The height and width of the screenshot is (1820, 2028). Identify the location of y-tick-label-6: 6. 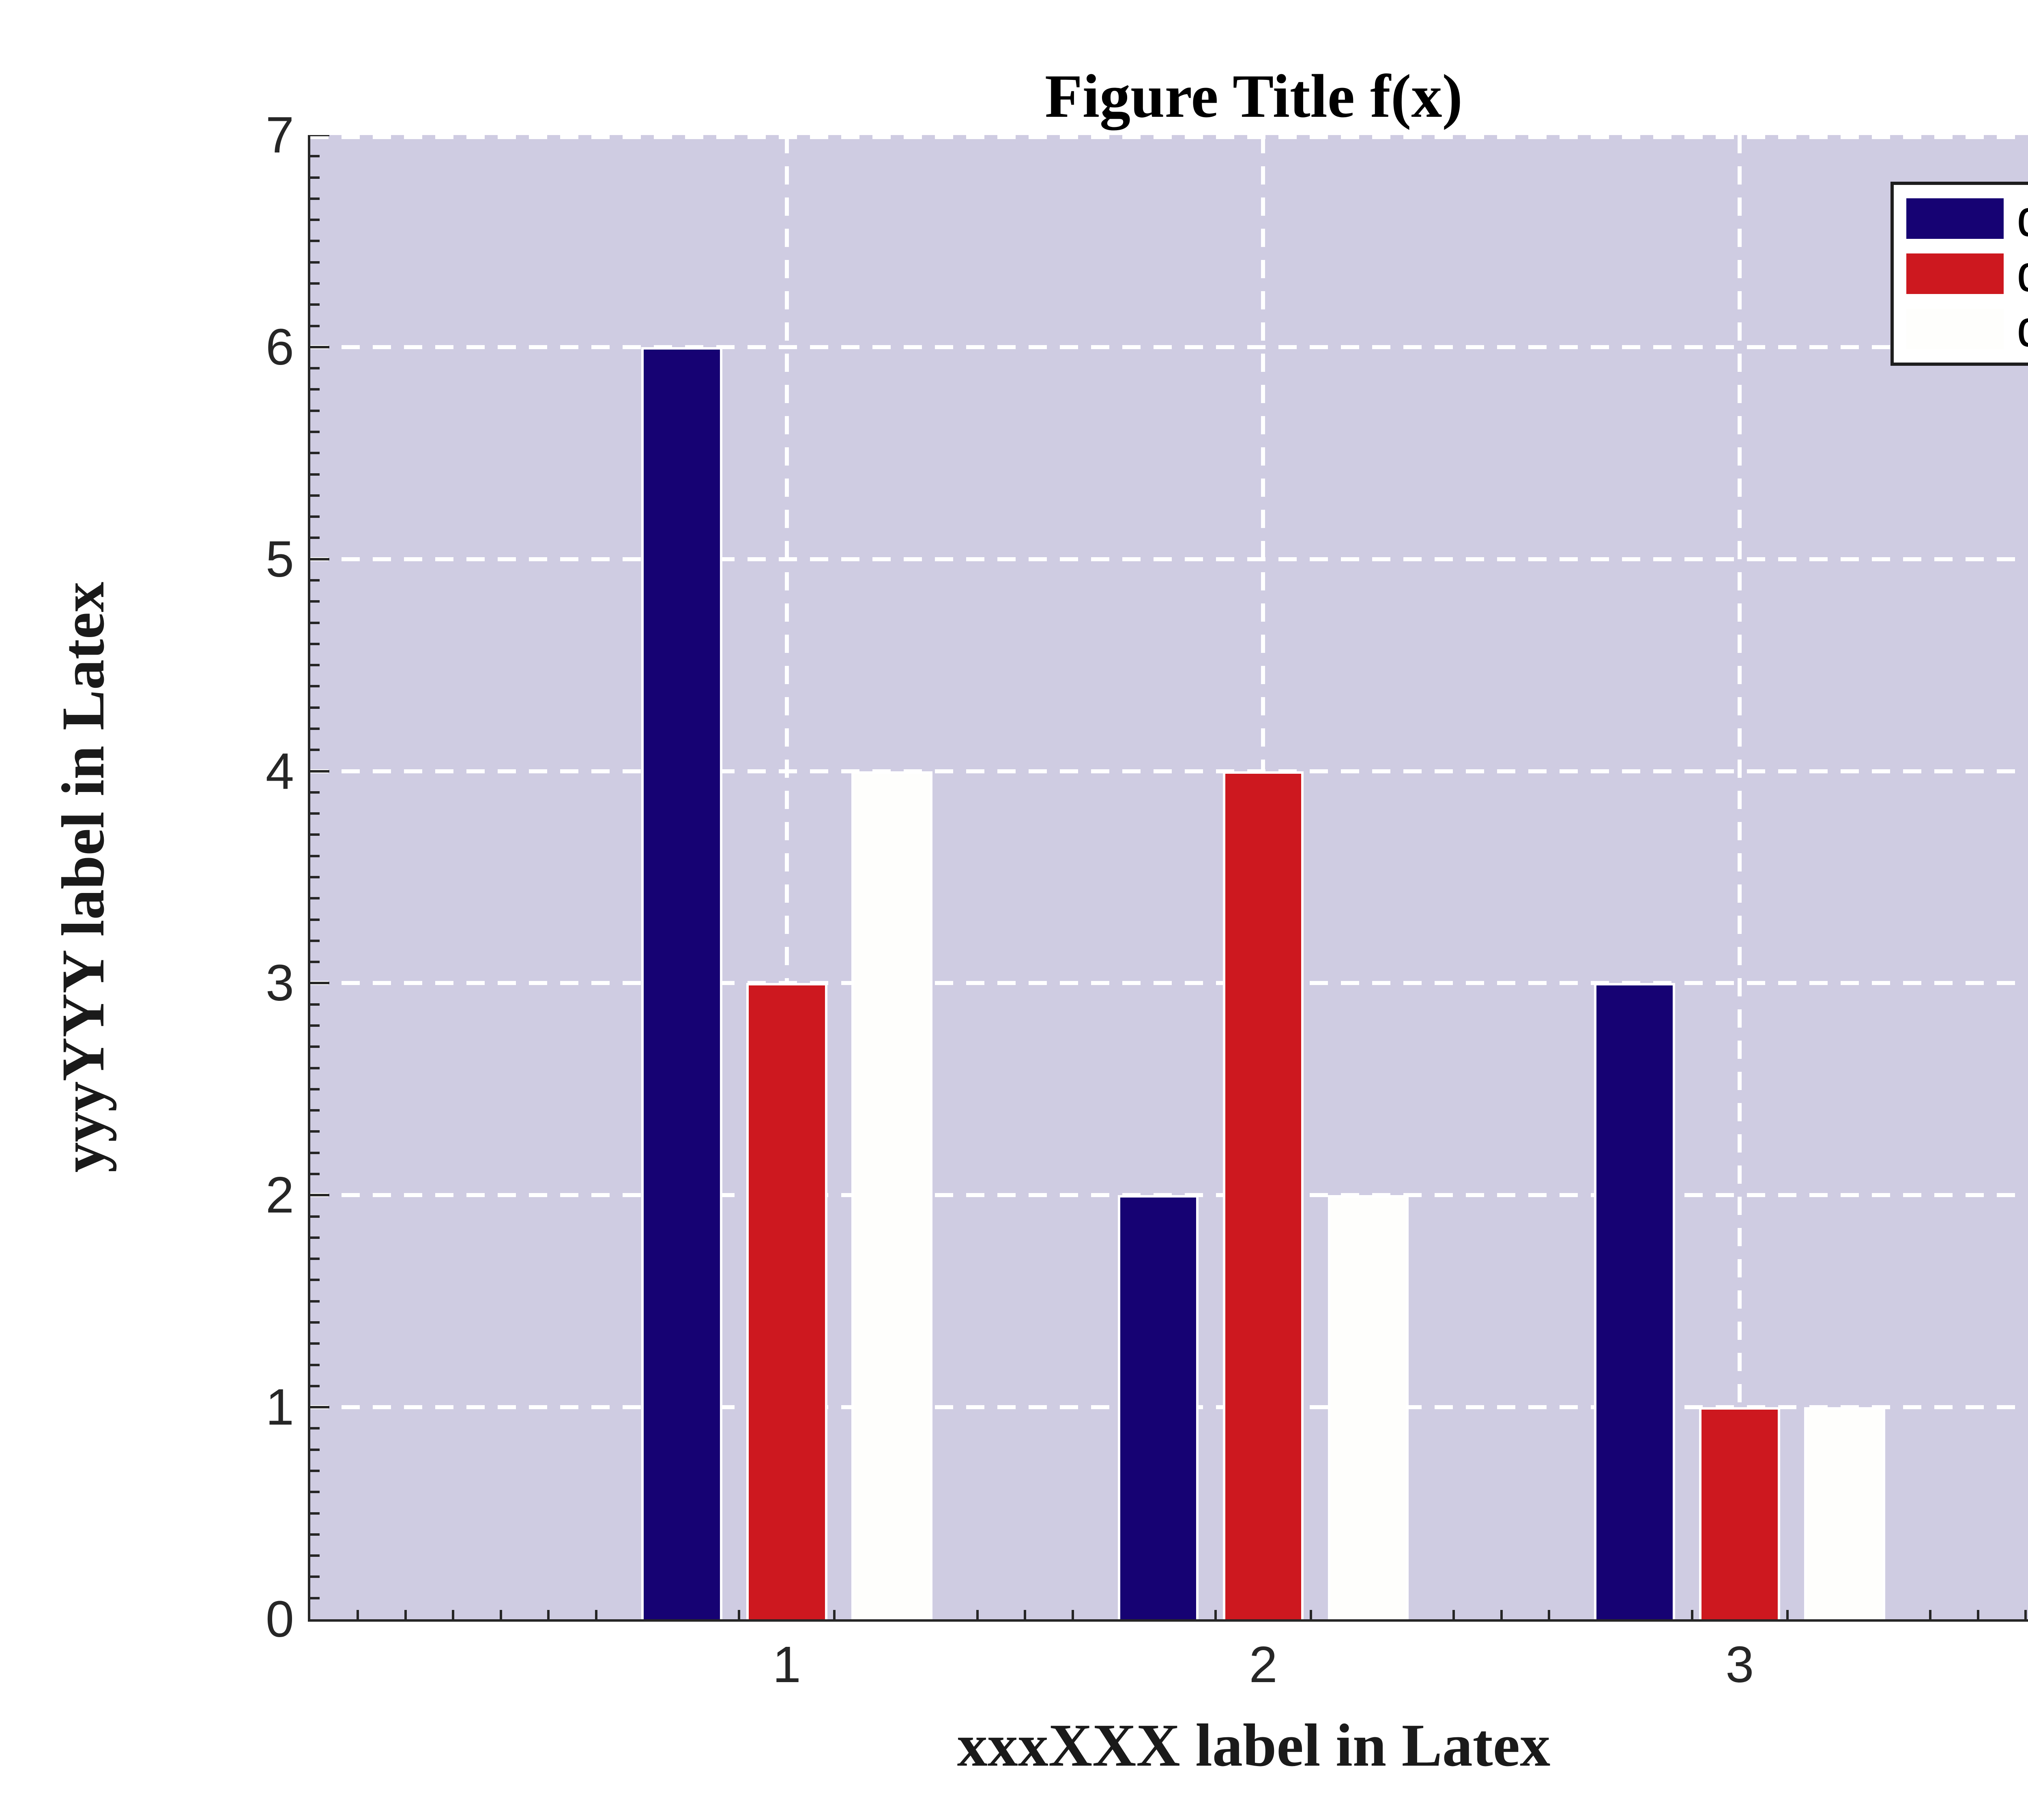
(280, 347).